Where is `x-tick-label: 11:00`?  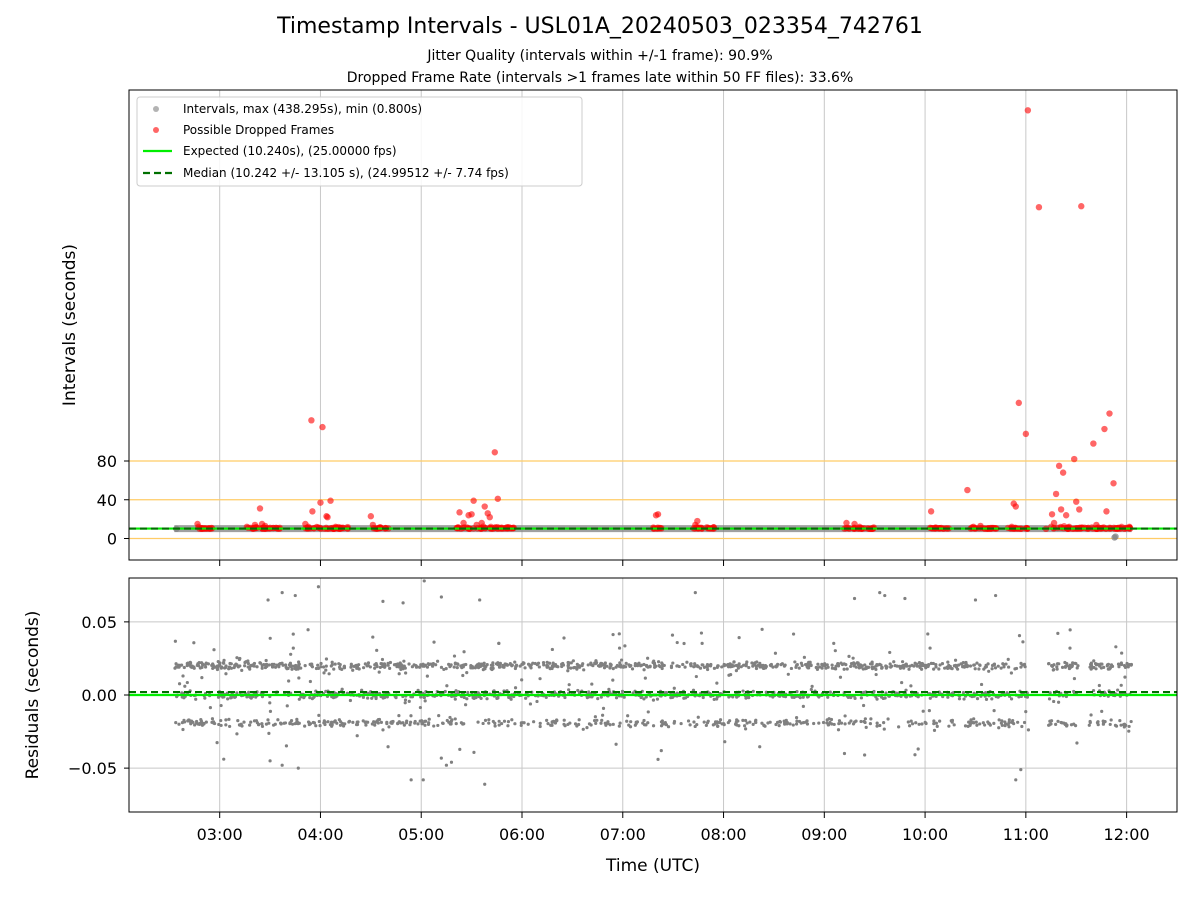 x-tick-label: 11:00 is located at coordinates (1026, 834).